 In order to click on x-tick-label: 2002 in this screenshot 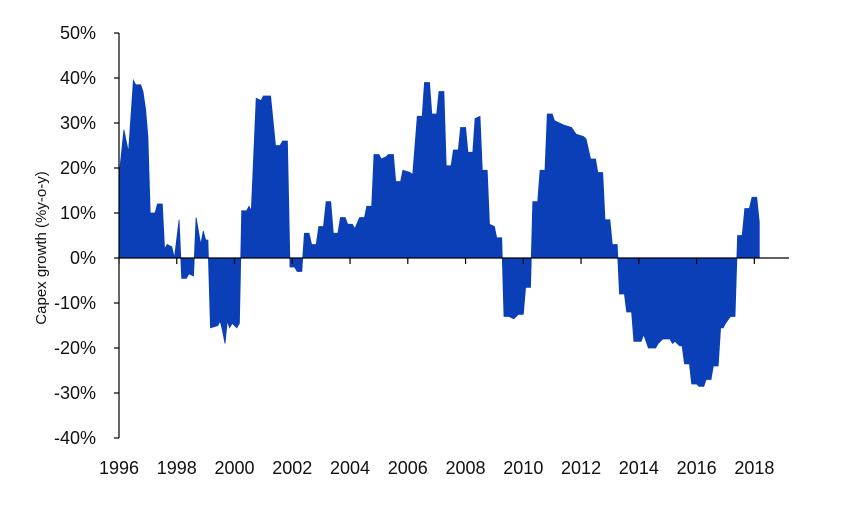, I will do `click(292, 468)`.